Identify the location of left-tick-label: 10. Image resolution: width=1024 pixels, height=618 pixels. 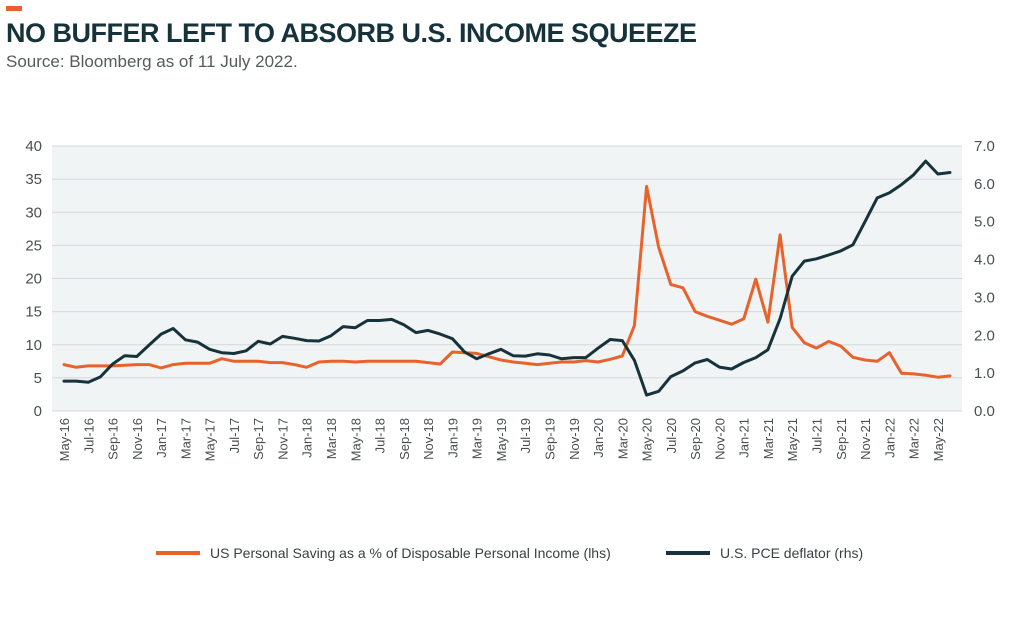
(33, 345).